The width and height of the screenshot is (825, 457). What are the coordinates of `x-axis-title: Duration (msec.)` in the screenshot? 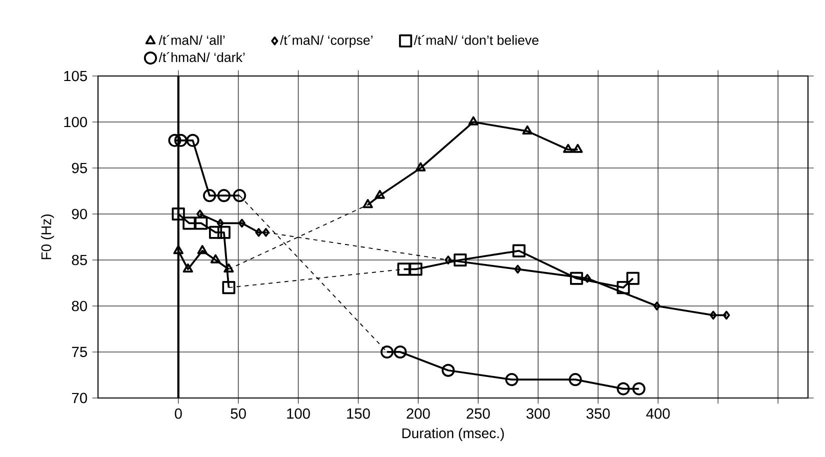 It's located at (453, 434).